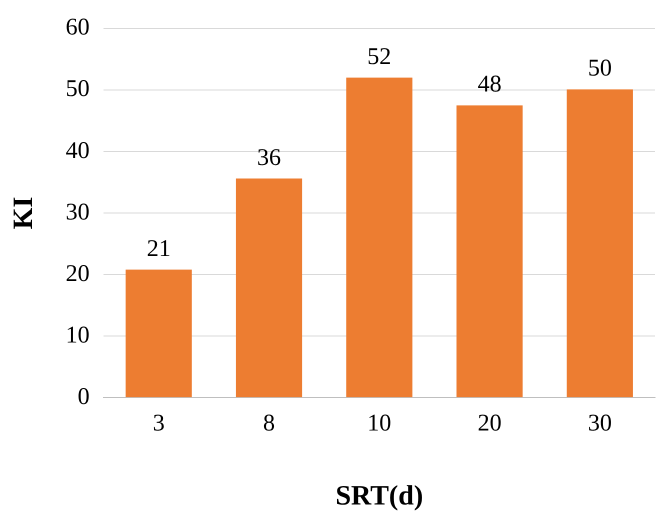 This screenshot has height=522, width=659. I want to click on x-axis-title: SRT(d), so click(379, 496).